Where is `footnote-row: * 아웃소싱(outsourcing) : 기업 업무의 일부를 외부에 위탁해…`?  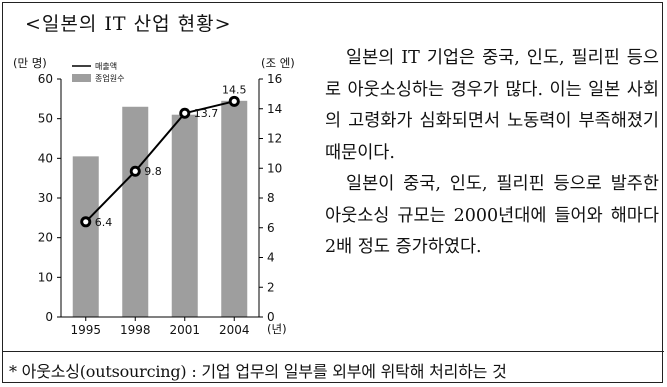
footnote-row: * 아웃소싱(outsourcing) : 기업 업무의 일부를 외부에 위탁해… is located at coordinates (333, 367).